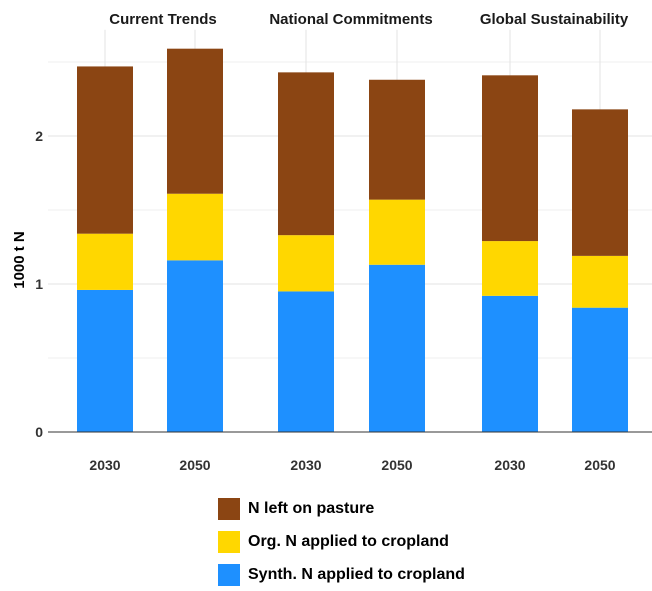 The height and width of the screenshot is (591, 652). I want to click on y-axis-title: 1000 t N, so click(19, 260).